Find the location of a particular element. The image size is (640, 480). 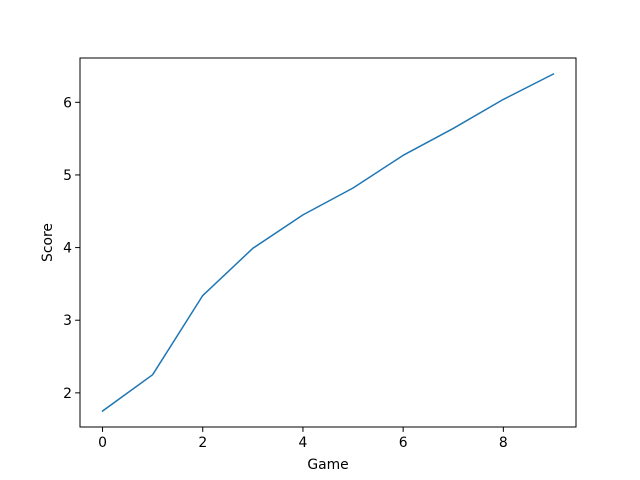

x-tick-label: 2 is located at coordinates (202, 443).